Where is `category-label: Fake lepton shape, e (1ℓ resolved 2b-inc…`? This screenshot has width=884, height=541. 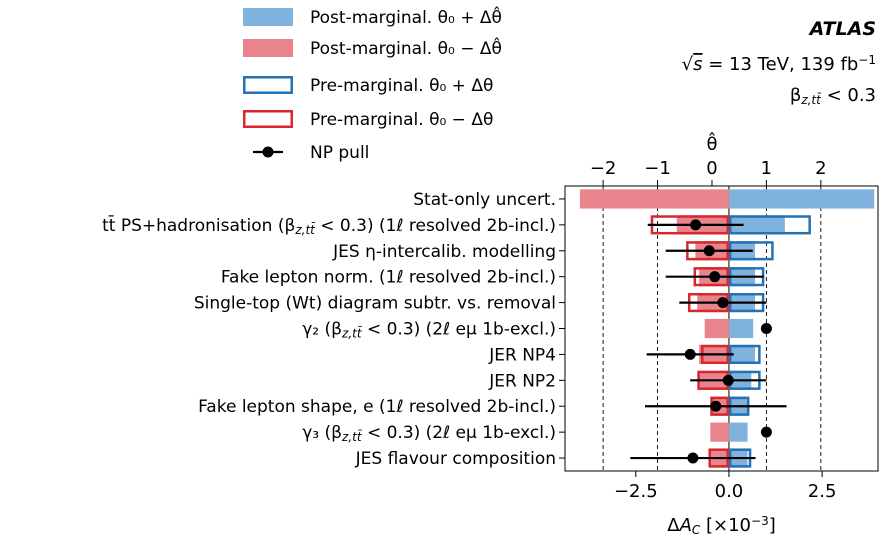
category-label: Fake lepton shape, e (1ℓ resolved 2b-inc… is located at coordinates (377, 407).